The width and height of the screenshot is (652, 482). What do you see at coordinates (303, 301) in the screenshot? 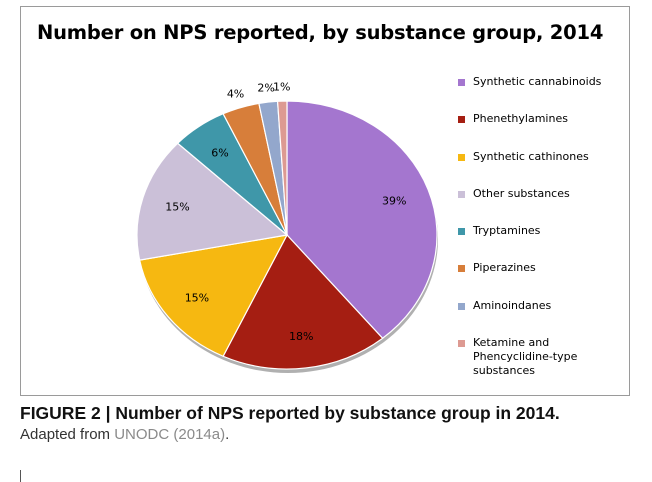
I see `pie-slice-phenethylamines` at bounding box center [303, 301].